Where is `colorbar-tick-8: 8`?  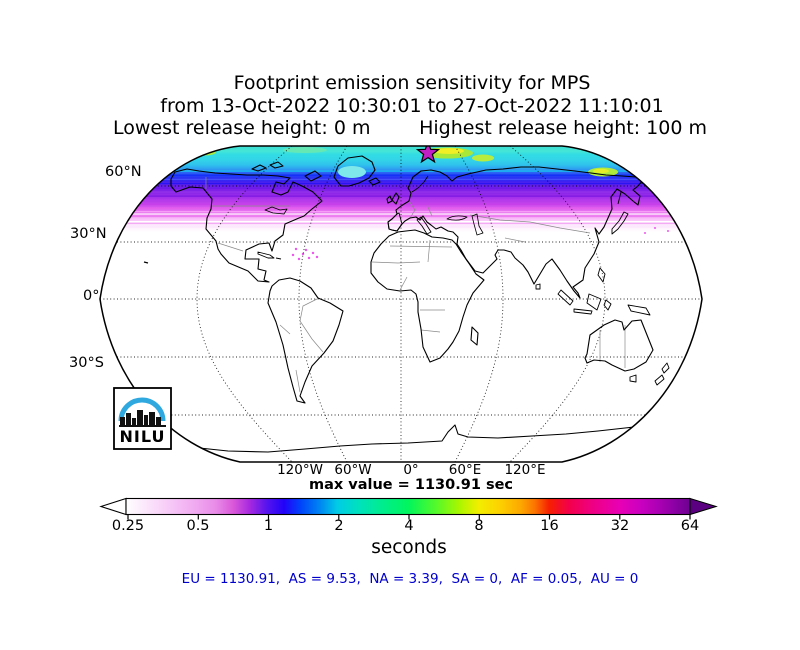
colorbar-tick-8: 8 is located at coordinates (479, 526).